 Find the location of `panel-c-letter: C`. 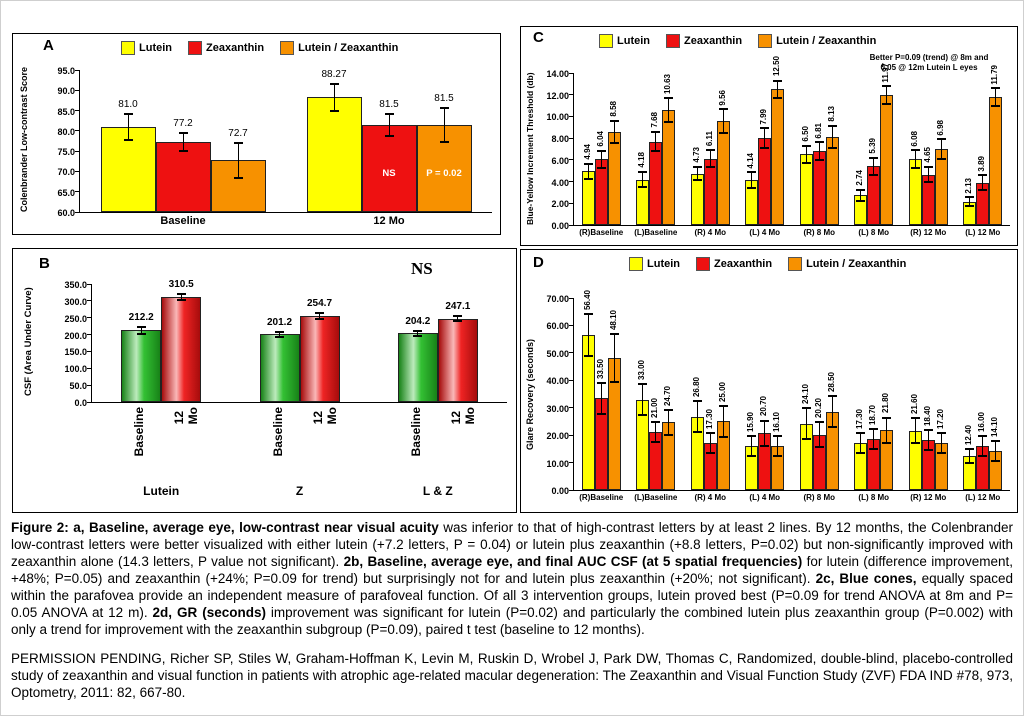

panel-c-letter: C is located at coordinates (538, 37).